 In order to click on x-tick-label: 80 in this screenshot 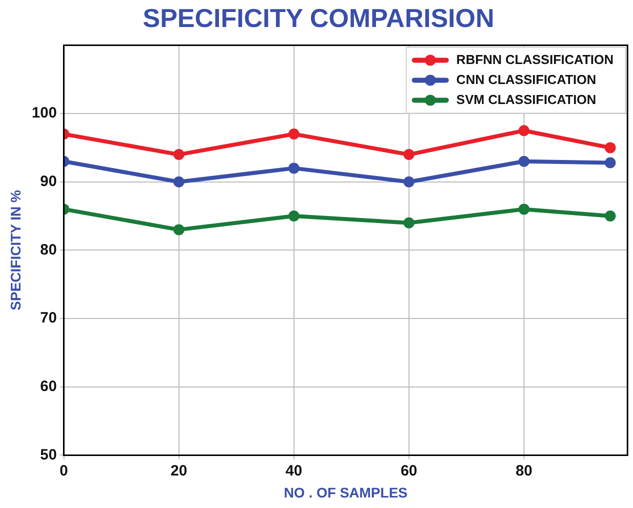, I will do `click(524, 471)`.